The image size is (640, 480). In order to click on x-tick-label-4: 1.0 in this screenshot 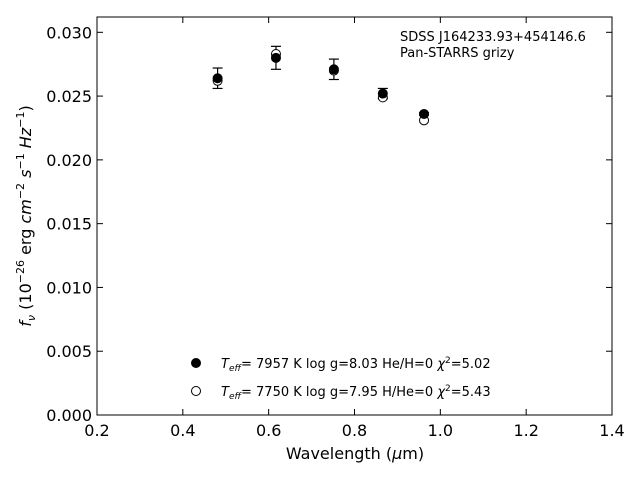, I will do `click(440, 430)`.